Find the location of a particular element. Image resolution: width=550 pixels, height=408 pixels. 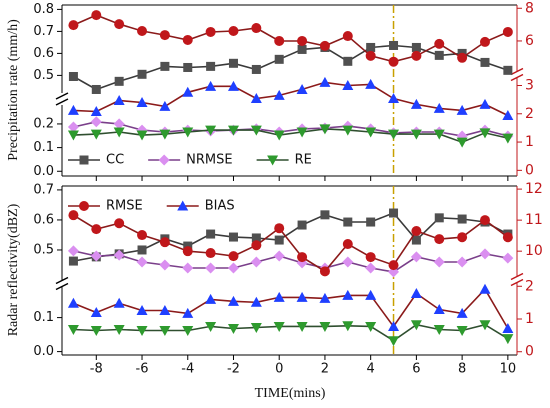

y2-tick-label: 1 is located at coordinates (529, 319).